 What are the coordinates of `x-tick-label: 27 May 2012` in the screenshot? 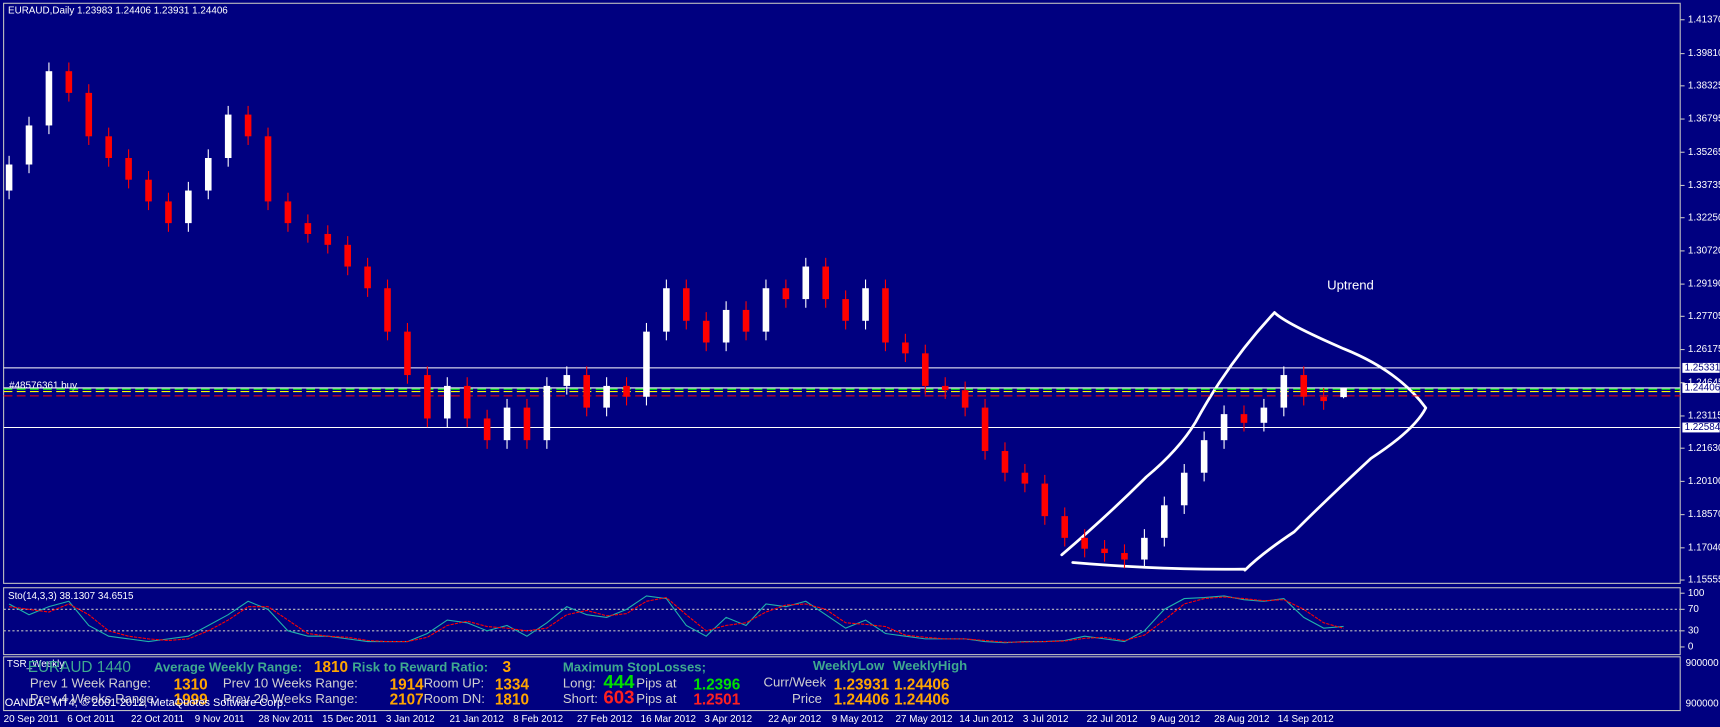 It's located at (924, 719).